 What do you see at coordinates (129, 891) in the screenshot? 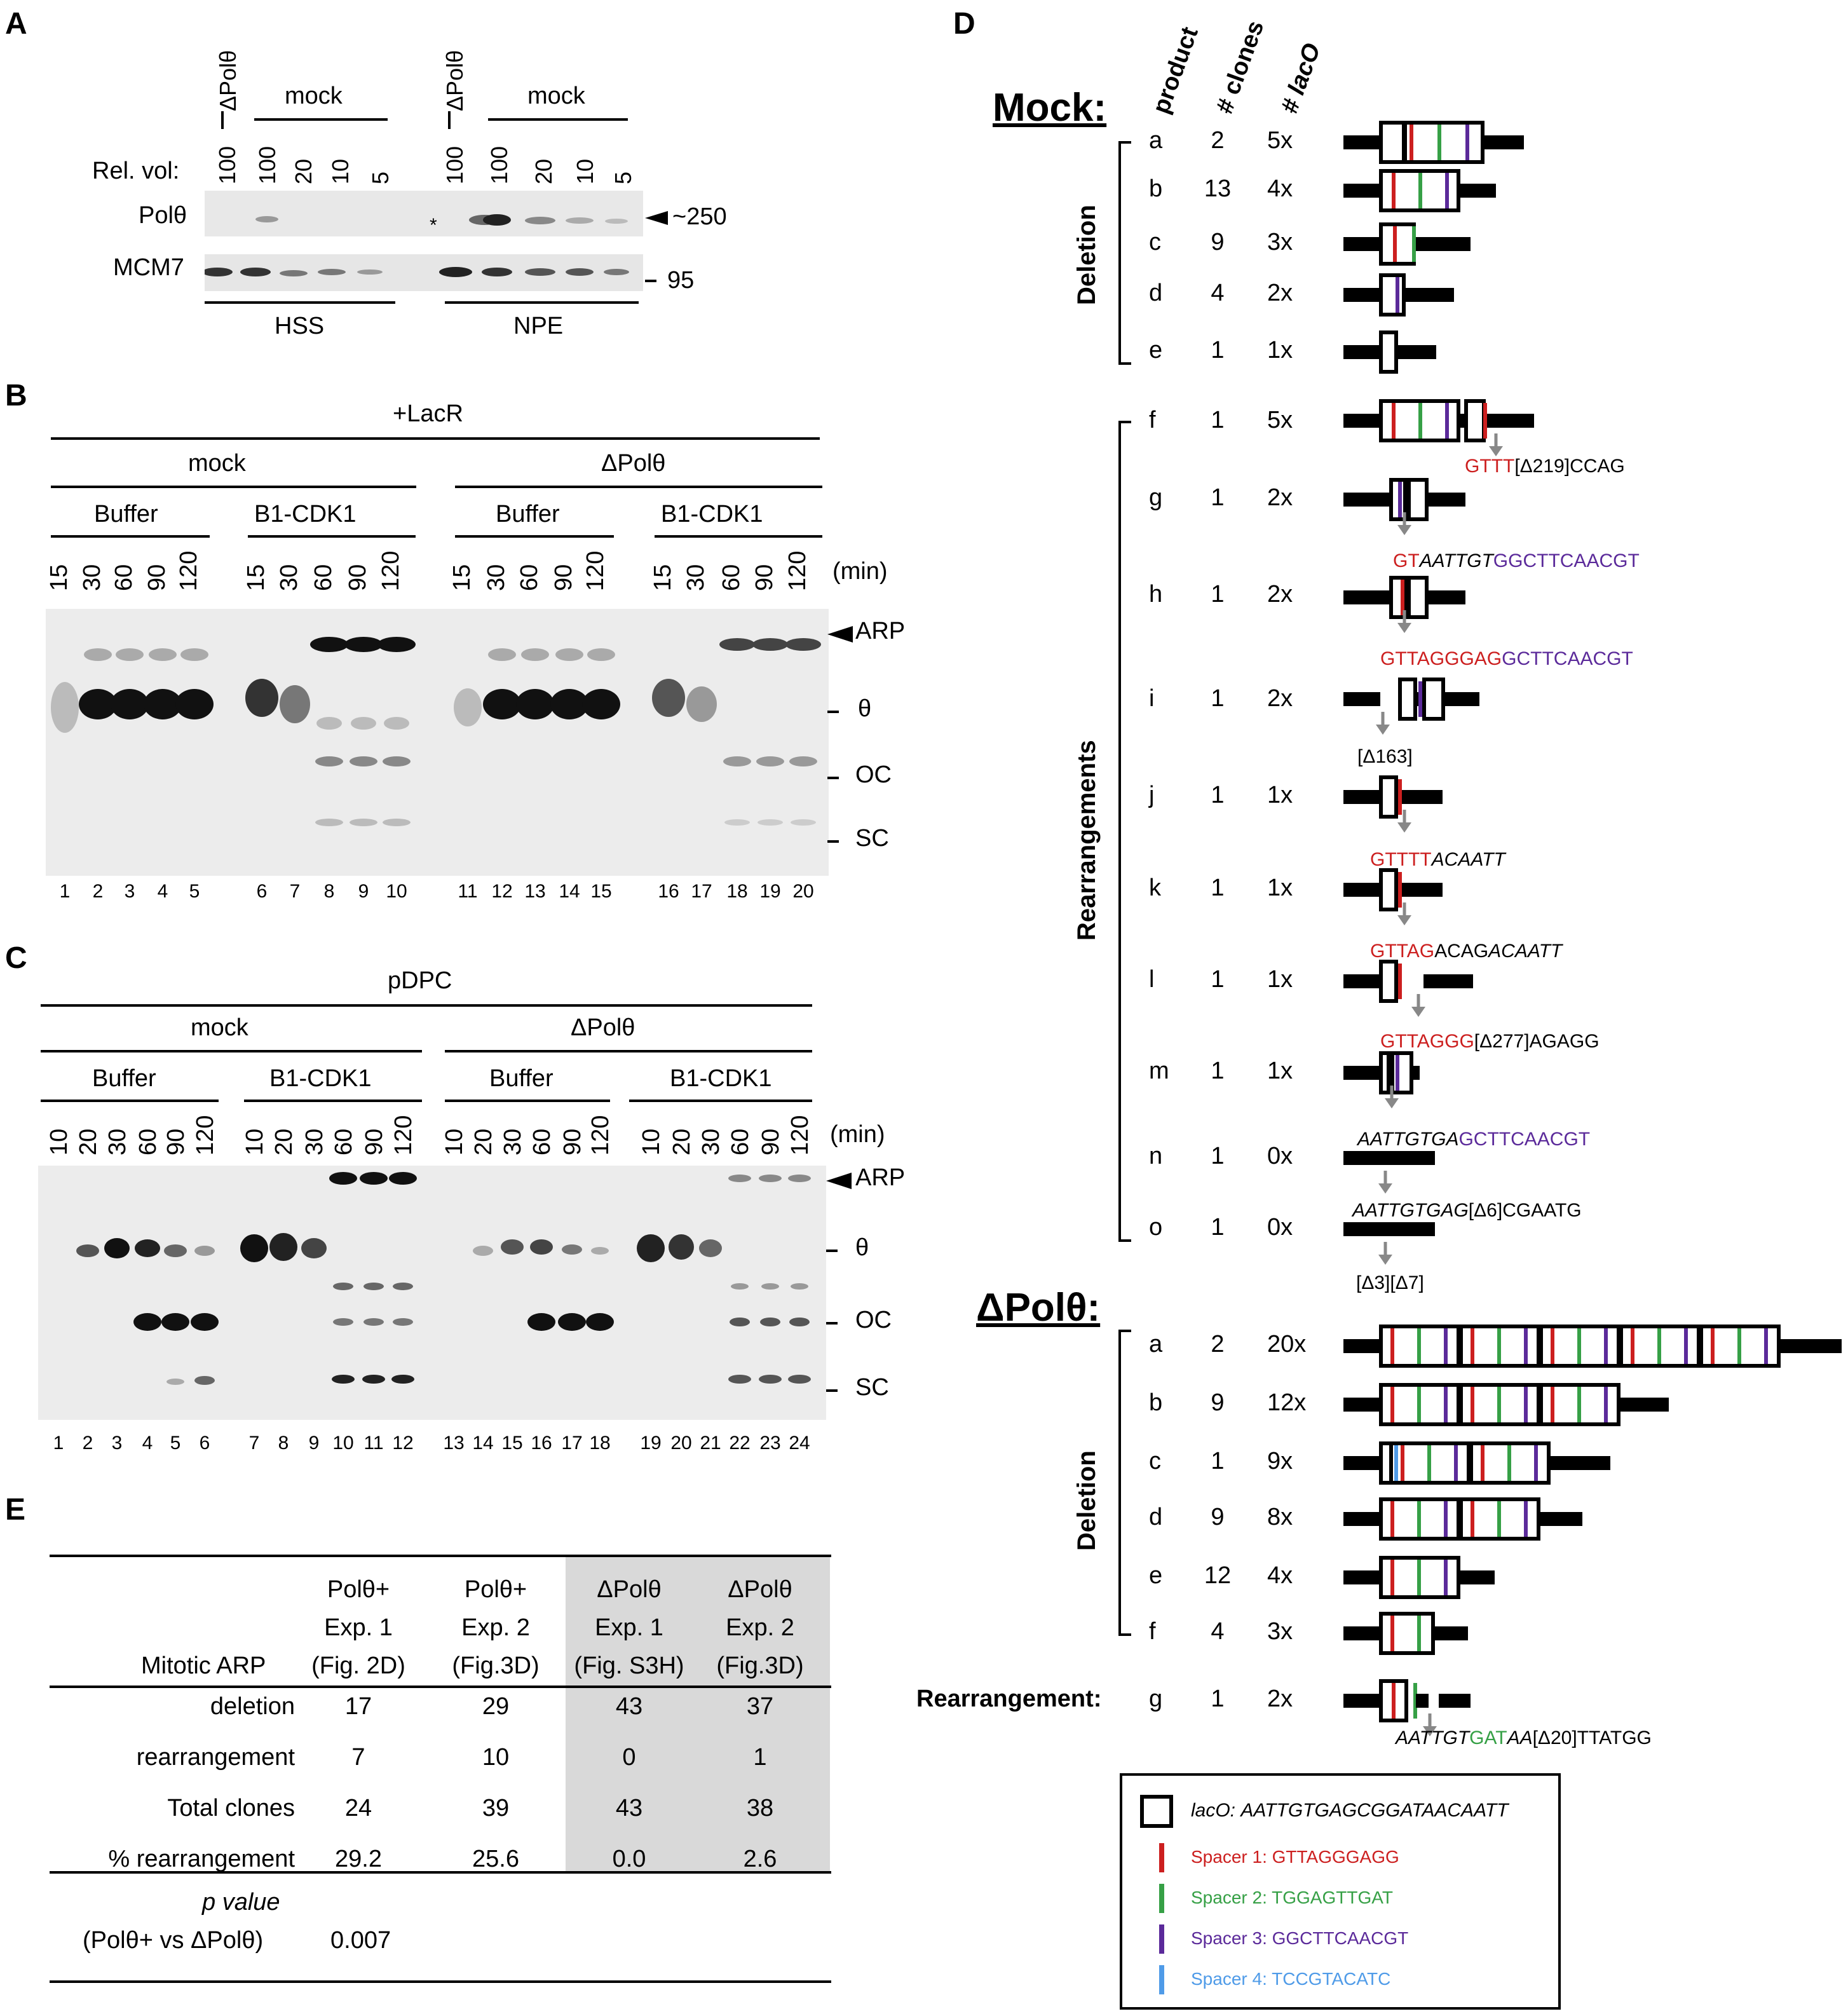
I see `b-lane-number: 3` at bounding box center [129, 891].